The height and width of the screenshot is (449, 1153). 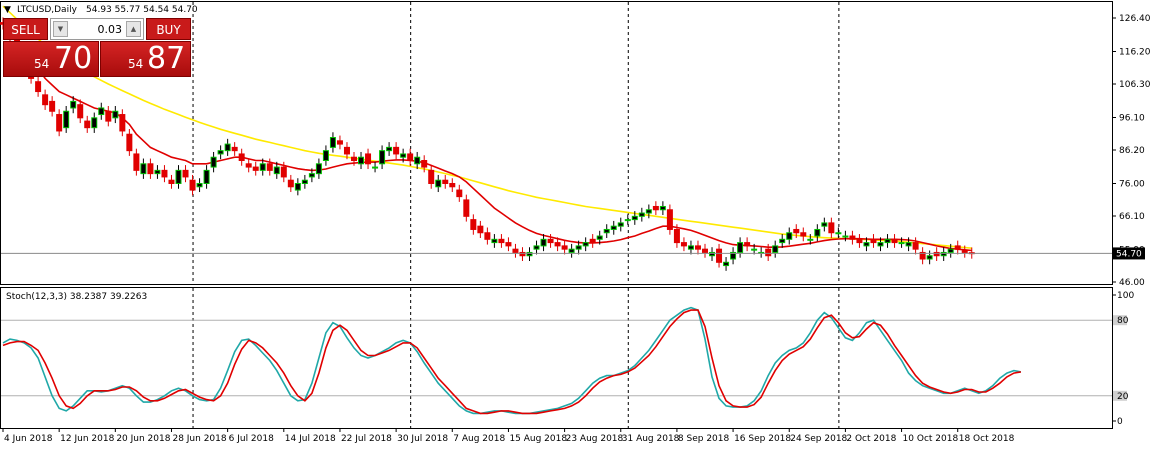 What do you see at coordinates (1120, 422) in the screenshot?
I see `stoch-tick-label: 0` at bounding box center [1120, 422].